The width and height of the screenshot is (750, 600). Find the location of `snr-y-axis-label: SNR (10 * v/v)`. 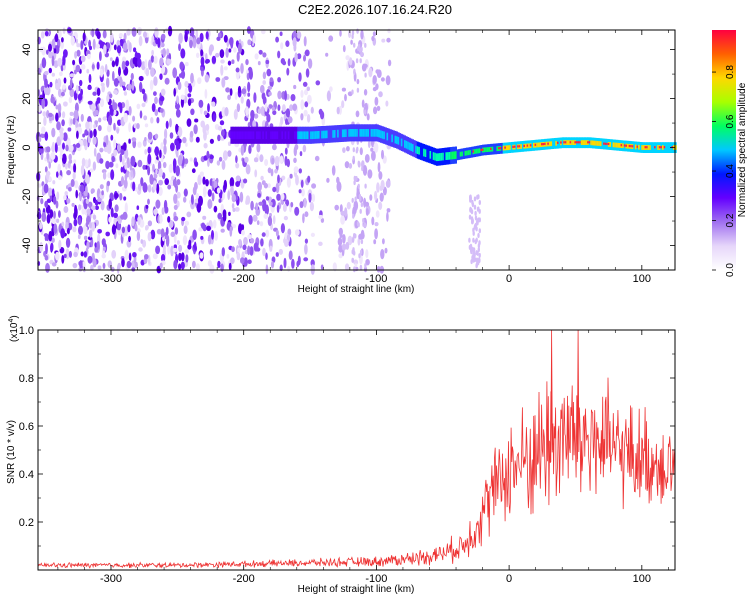

snr-y-axis-label: SNR (10 * v/v) is located at coordinates (11, 452).